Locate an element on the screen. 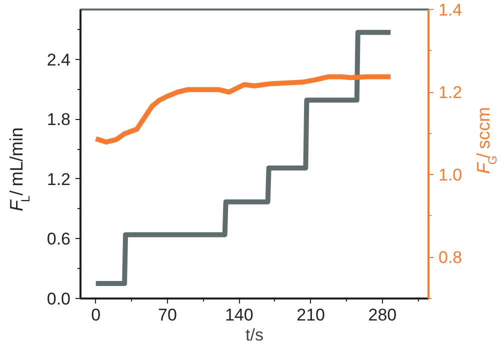 This screenshot has height=348, width=500. x-tick-label: 0 is located at coordinates (96, 315).